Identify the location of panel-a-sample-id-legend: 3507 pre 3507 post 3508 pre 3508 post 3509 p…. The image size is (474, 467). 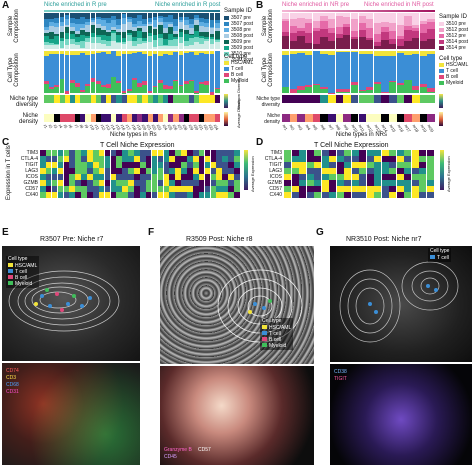
(239, 39).